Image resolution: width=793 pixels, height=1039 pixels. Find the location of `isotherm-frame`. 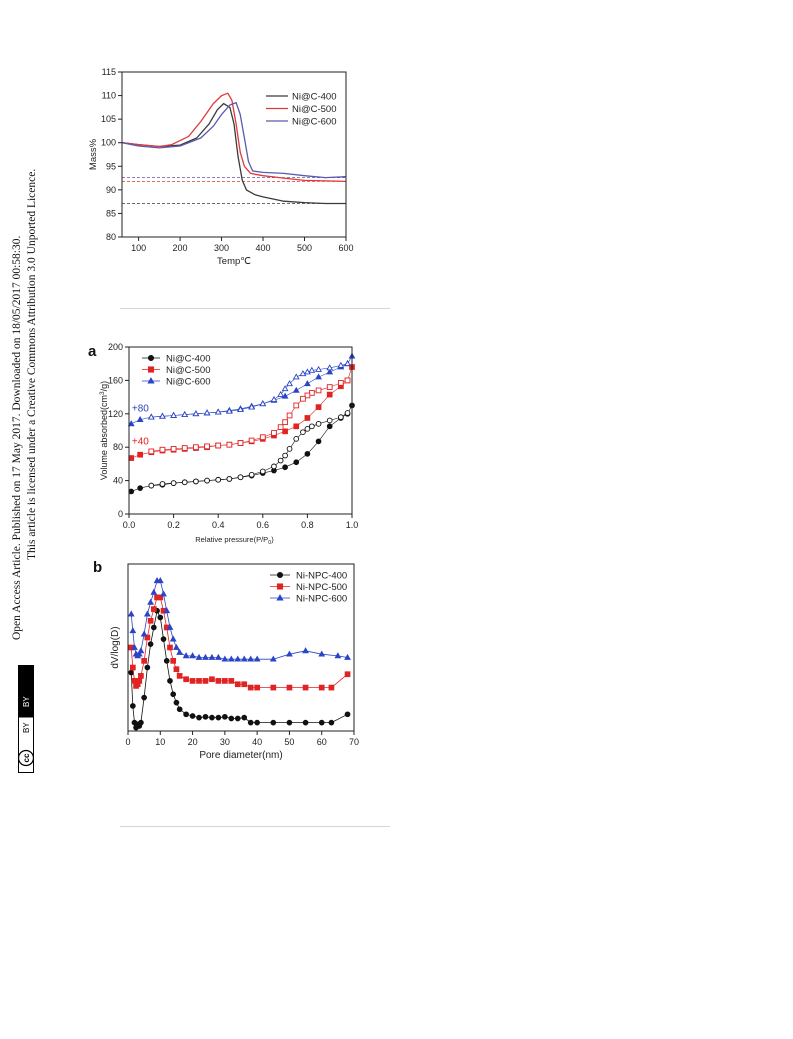

isotherm-frame is located at coordinates (240, 430).